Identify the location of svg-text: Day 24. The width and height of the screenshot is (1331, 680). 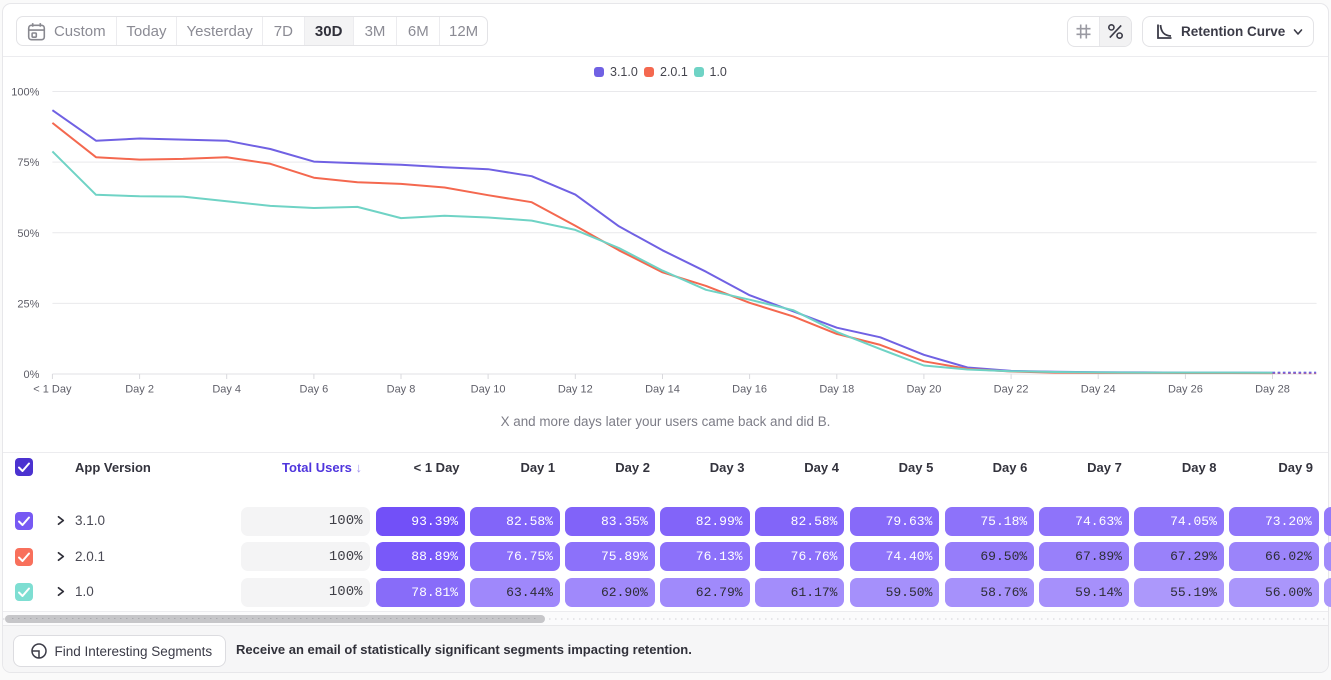
(1098, 390).